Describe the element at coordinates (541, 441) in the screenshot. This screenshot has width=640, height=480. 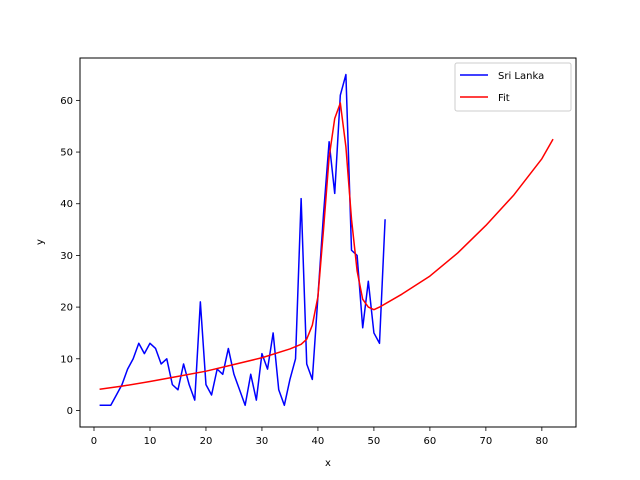
I see `x-tick-label: 80` at that location.